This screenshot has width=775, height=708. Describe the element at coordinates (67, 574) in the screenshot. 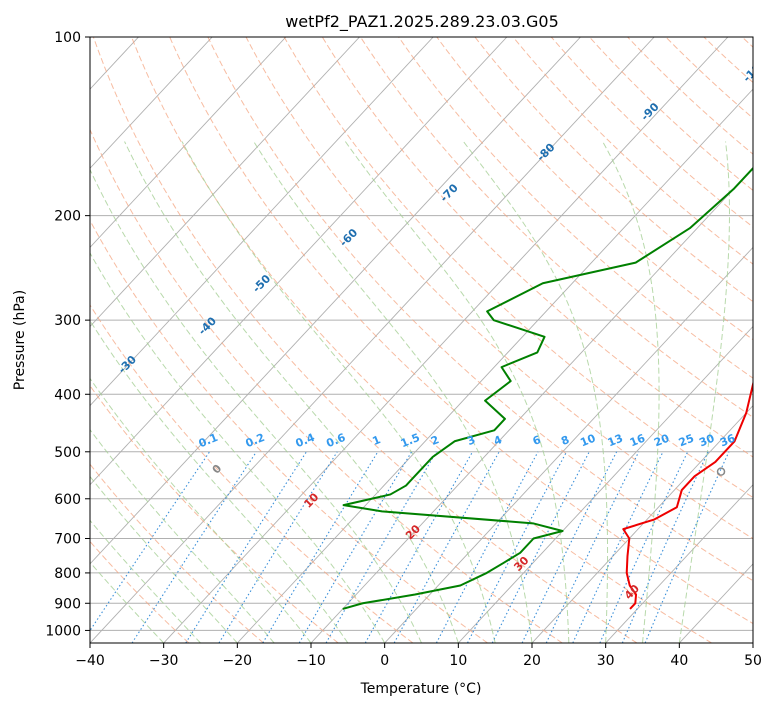

I see `y-tick-label: 800` at that location.